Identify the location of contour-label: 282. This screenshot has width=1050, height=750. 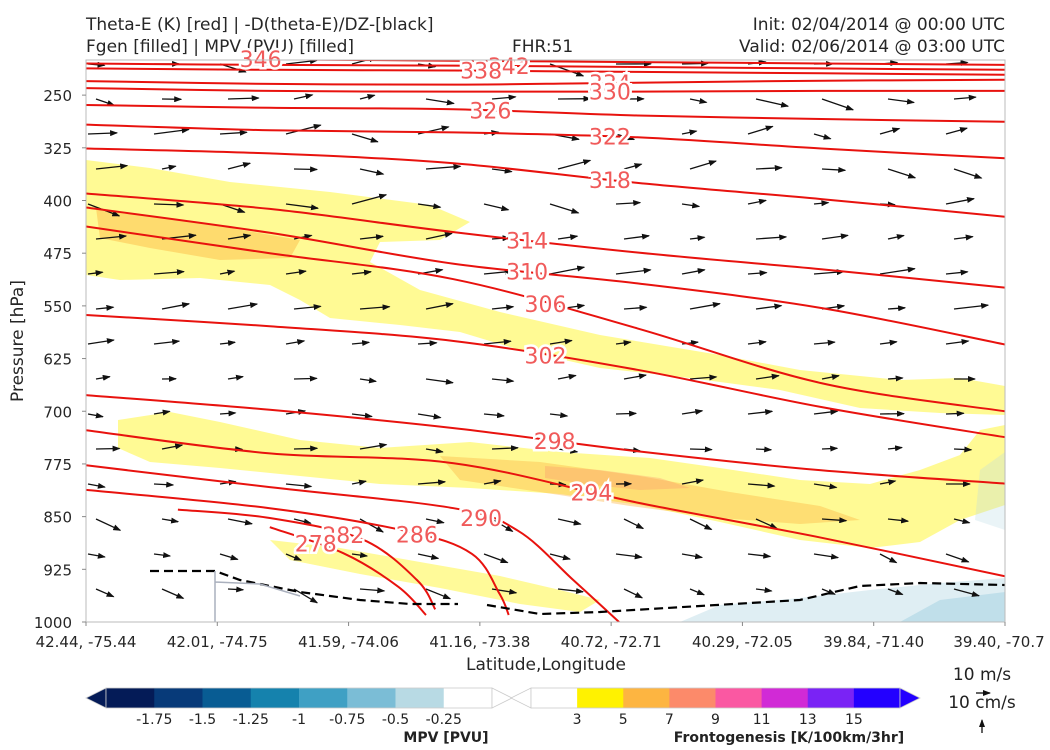
(343, 536).